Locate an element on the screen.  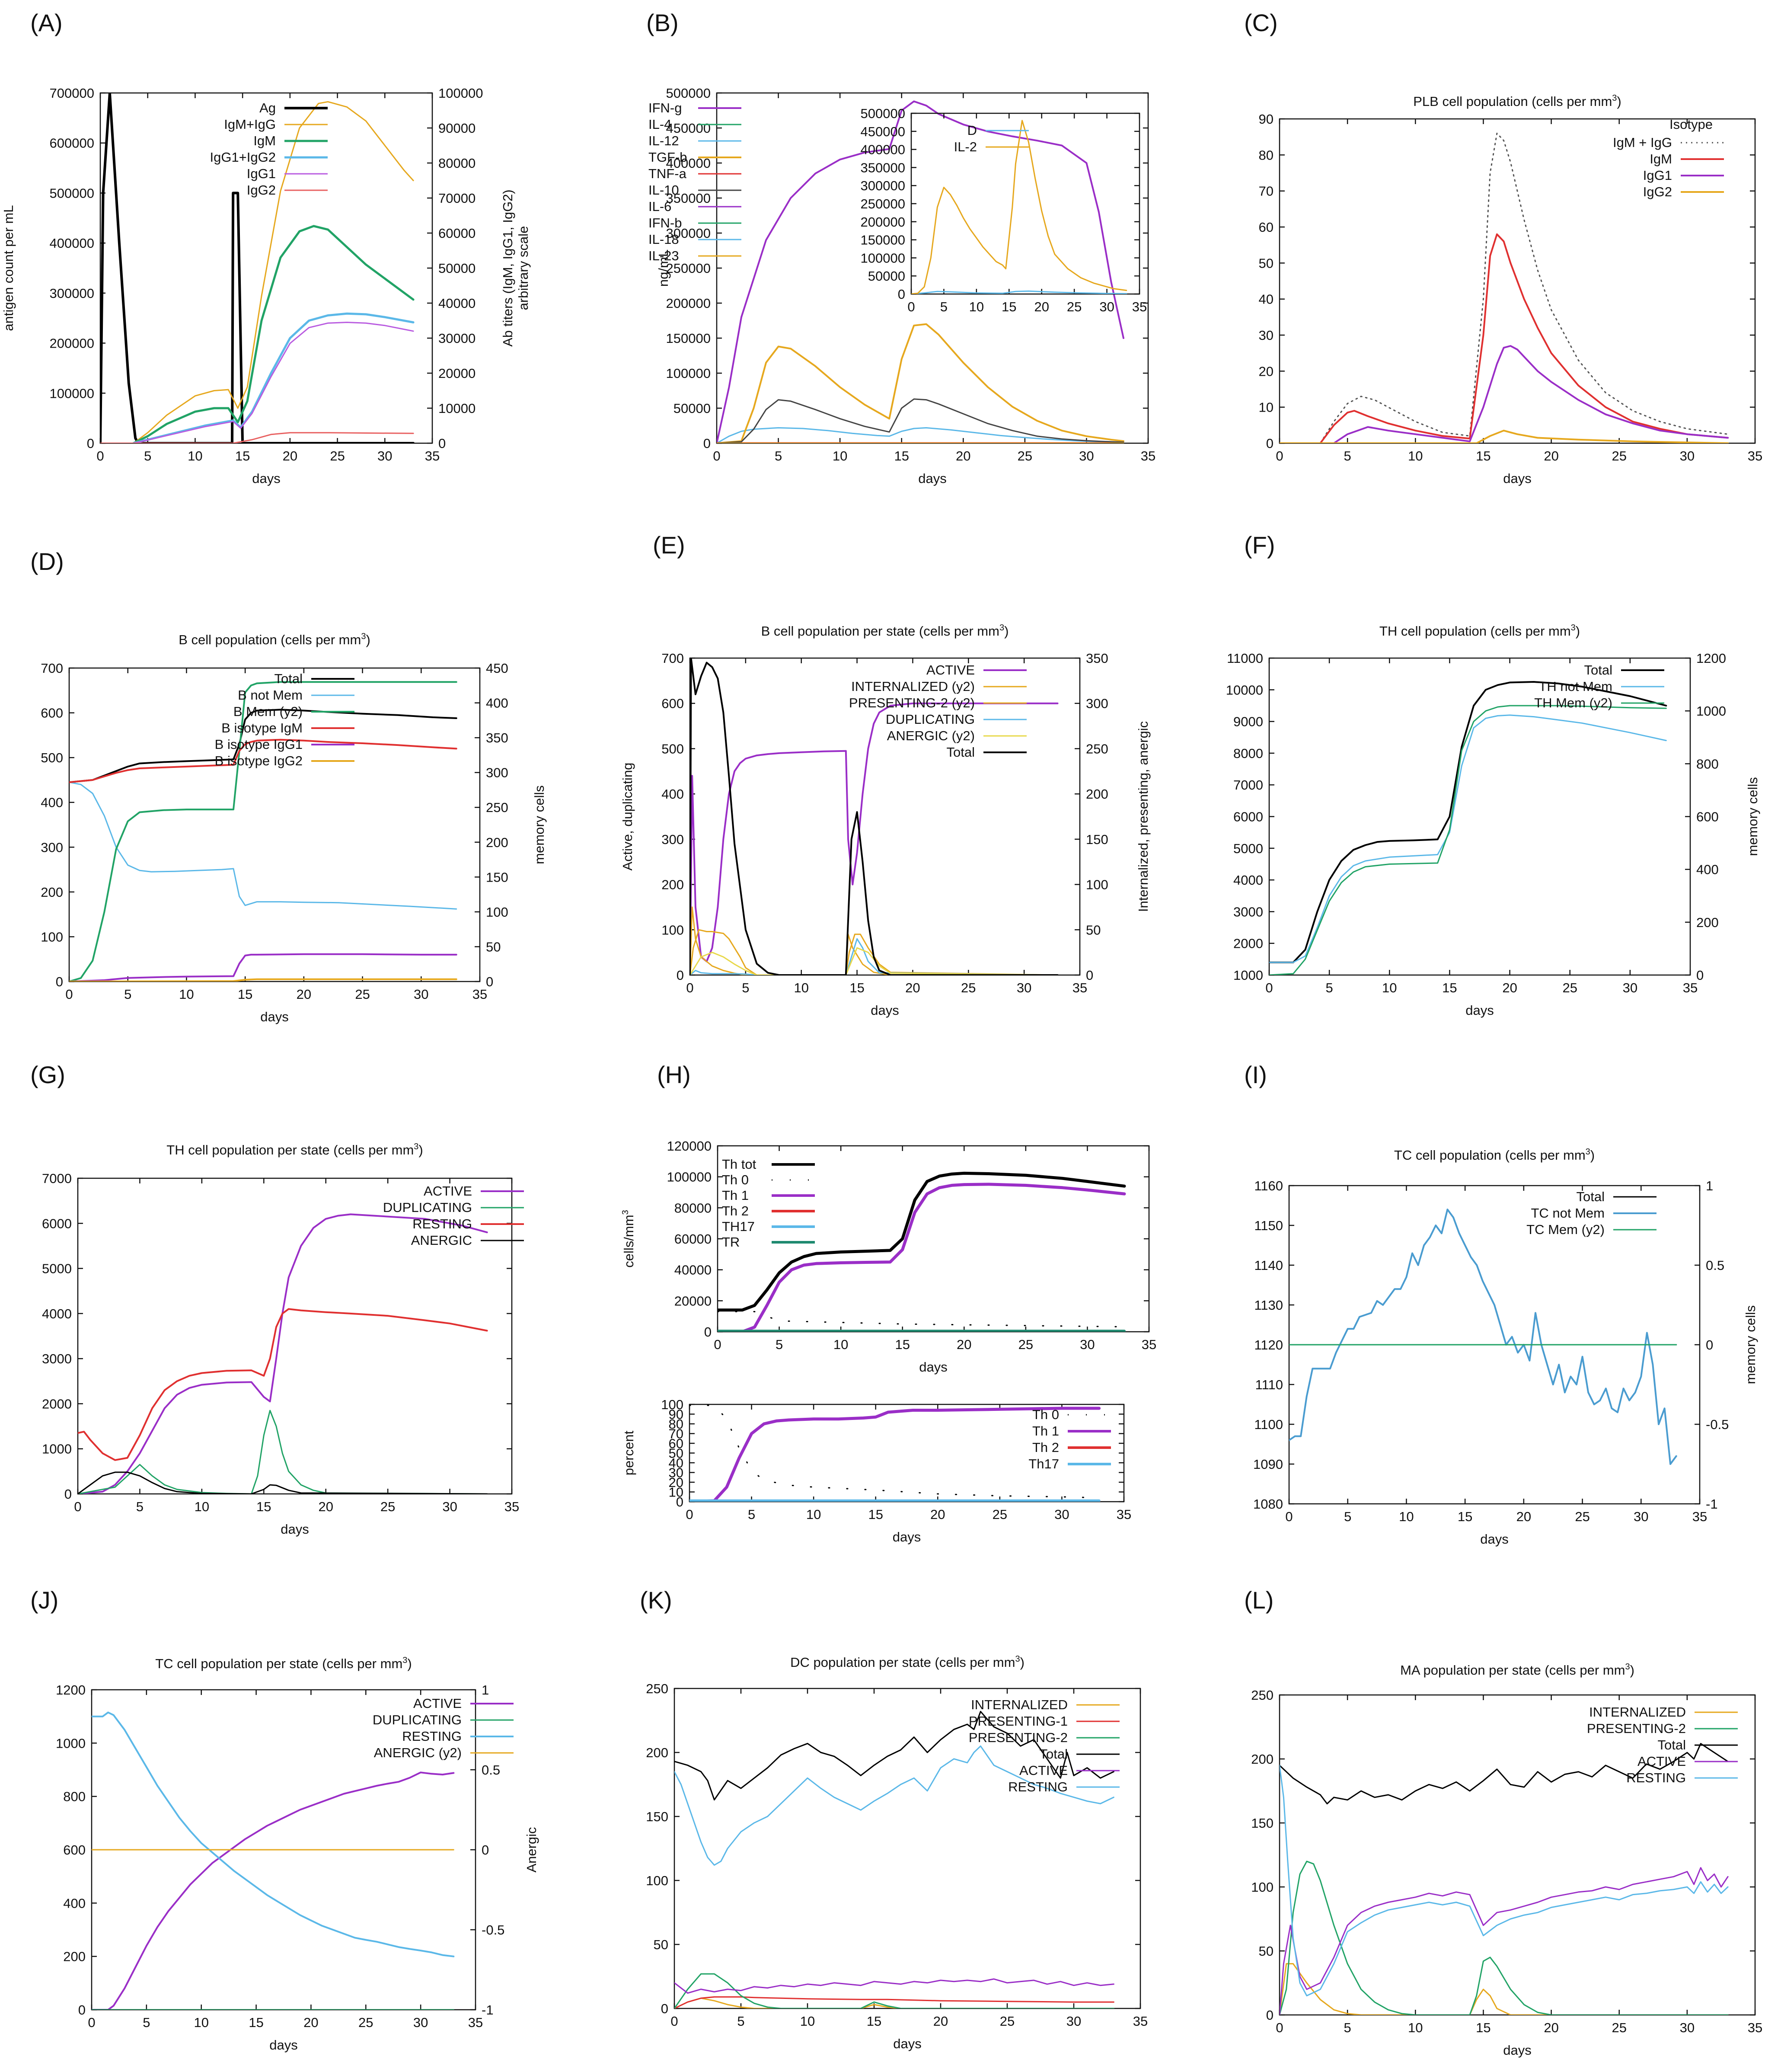
y-tick-label: 1150 is located at coordinates (1268, 1225).